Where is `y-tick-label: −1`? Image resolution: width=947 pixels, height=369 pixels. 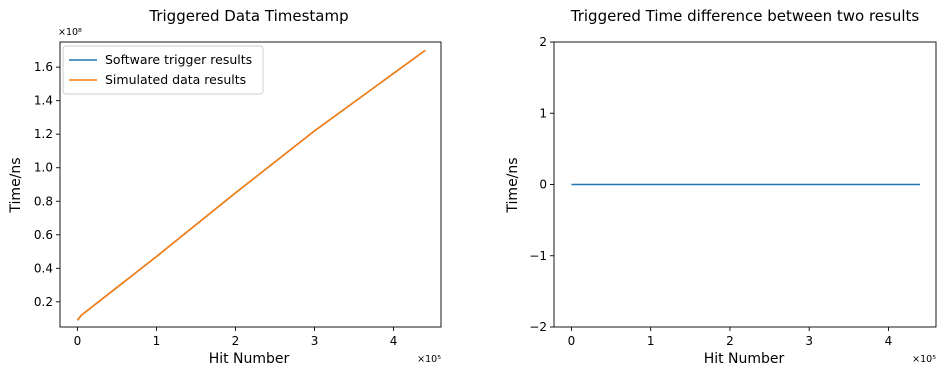
y-tick-label: −1 is located at coordinates (538, 256).